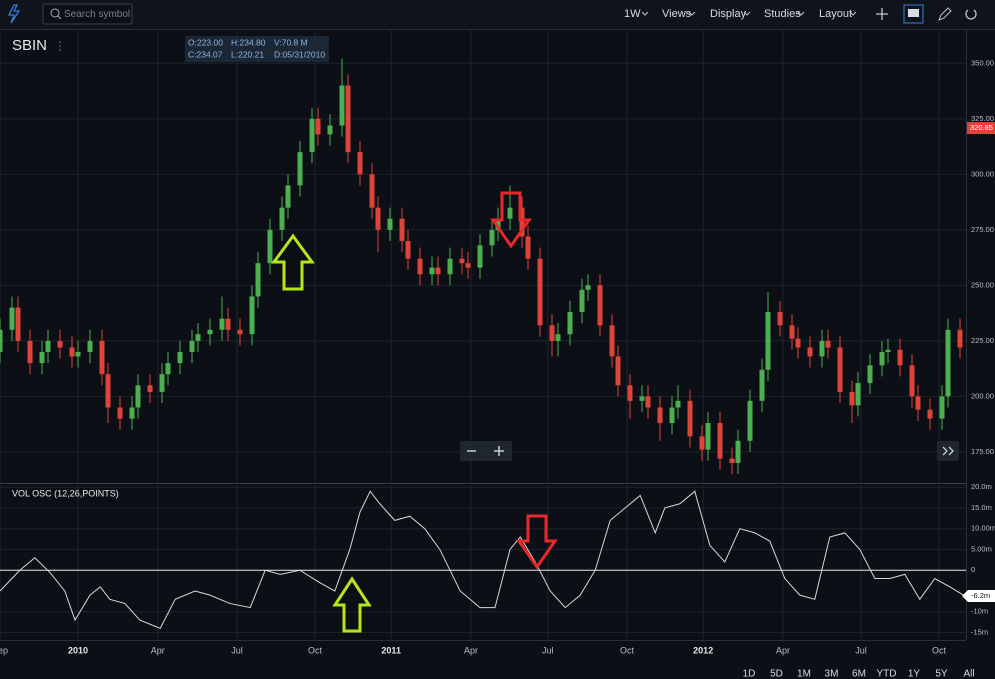  What do you see at coordinates (973, 569) in the screenshot?
I see `y-tick-label: 0` at bounding box center [973, 569].